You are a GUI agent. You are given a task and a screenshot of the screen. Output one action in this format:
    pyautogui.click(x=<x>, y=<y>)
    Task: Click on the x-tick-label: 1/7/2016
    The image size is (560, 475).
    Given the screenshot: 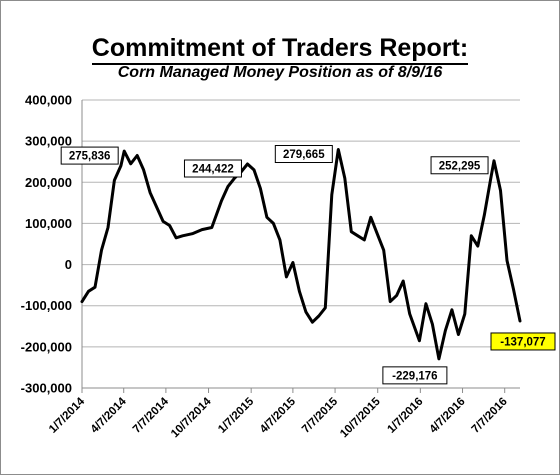 What is the action you would take?
    pyautogui.click(x=405, y=416)
    